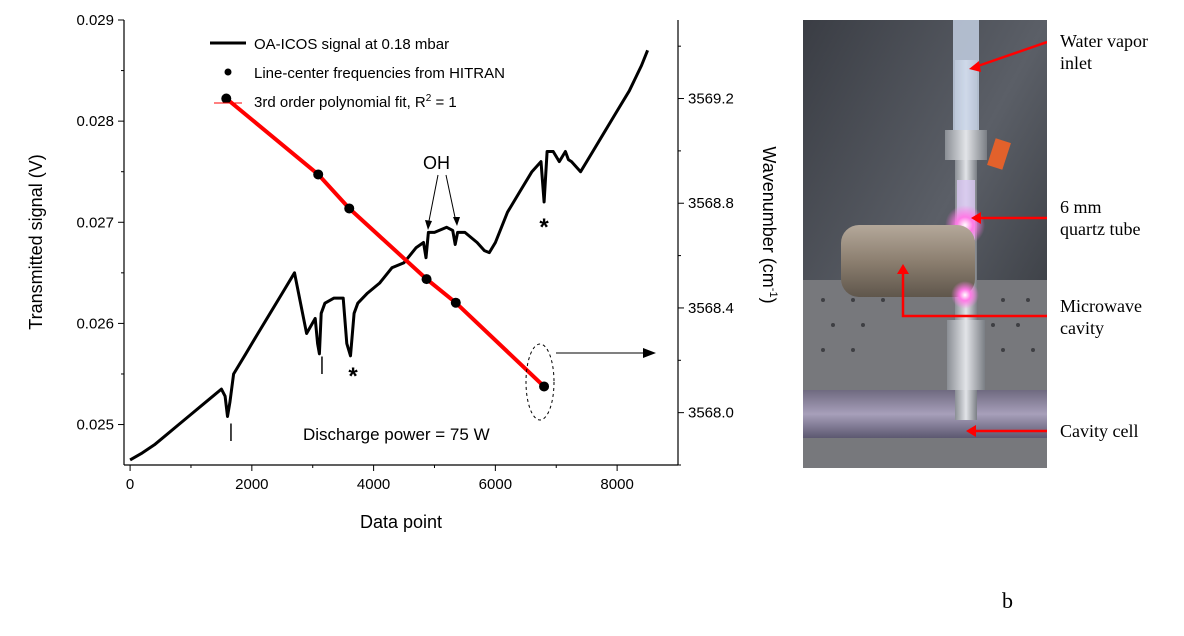 This screenshot has height=636, width=1184. I want to click on y-right-label-end: ), so click(769, 301).